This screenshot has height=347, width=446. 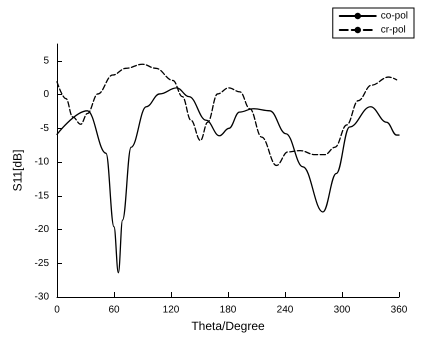 What do you see at coordinates (399, 310) in the screenshot?
I see `x-tick-label: 360` at bounding box center [399, 310].